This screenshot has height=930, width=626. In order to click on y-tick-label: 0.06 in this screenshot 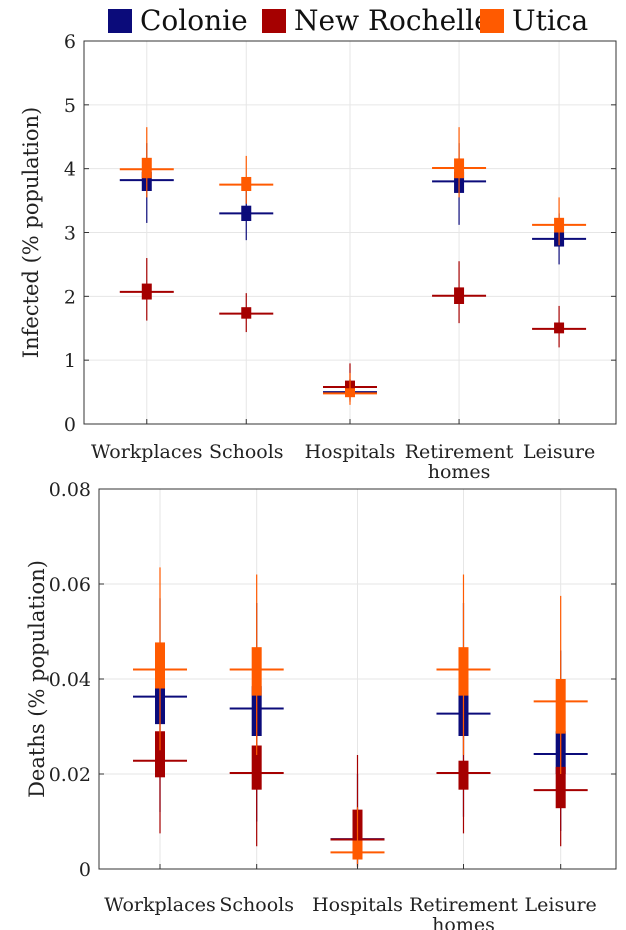, I will do `click(70, 585)`.